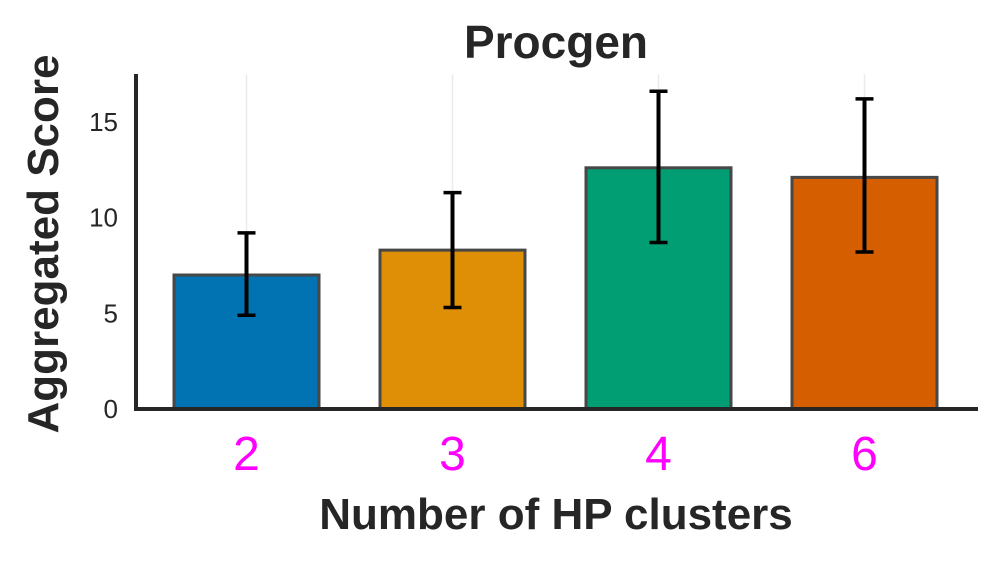 The image size is (998, 561). I want to click on x-tick-label-4: 4, so click(658, 454).